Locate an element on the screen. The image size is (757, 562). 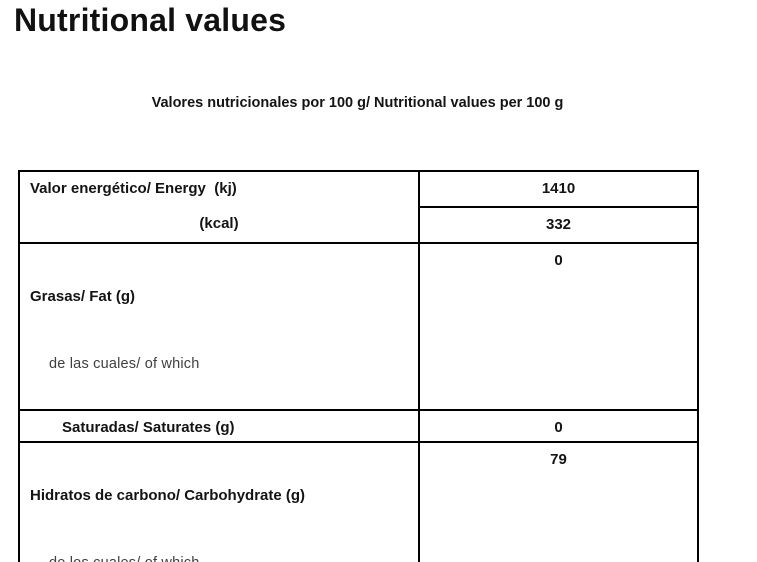
row-label: Grasas/ Fat (g) is located at coordinates (83, 296).